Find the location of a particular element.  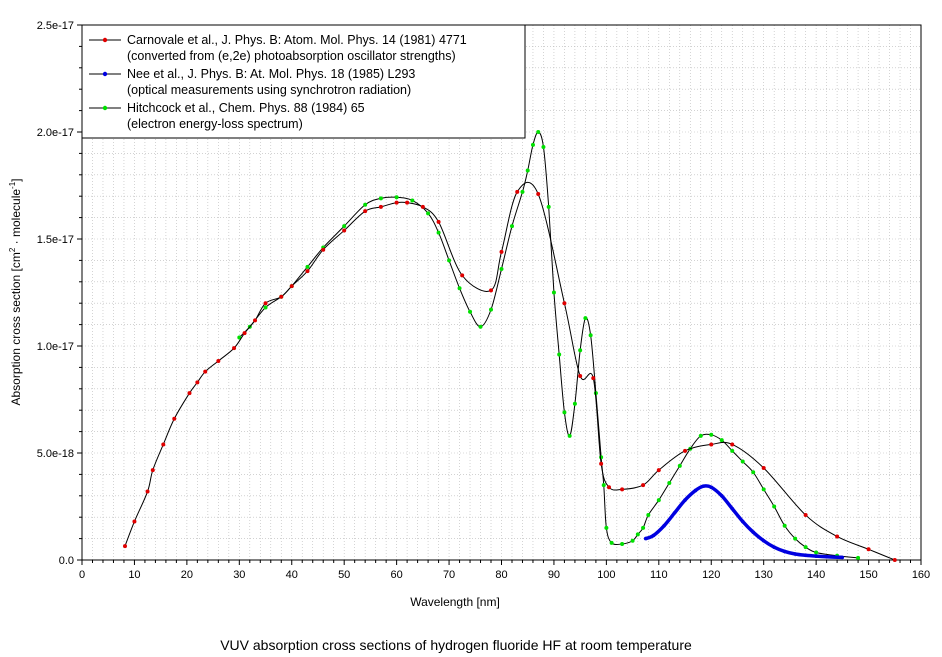

x-tick-label: 160 is located at coordinates (921, 575).